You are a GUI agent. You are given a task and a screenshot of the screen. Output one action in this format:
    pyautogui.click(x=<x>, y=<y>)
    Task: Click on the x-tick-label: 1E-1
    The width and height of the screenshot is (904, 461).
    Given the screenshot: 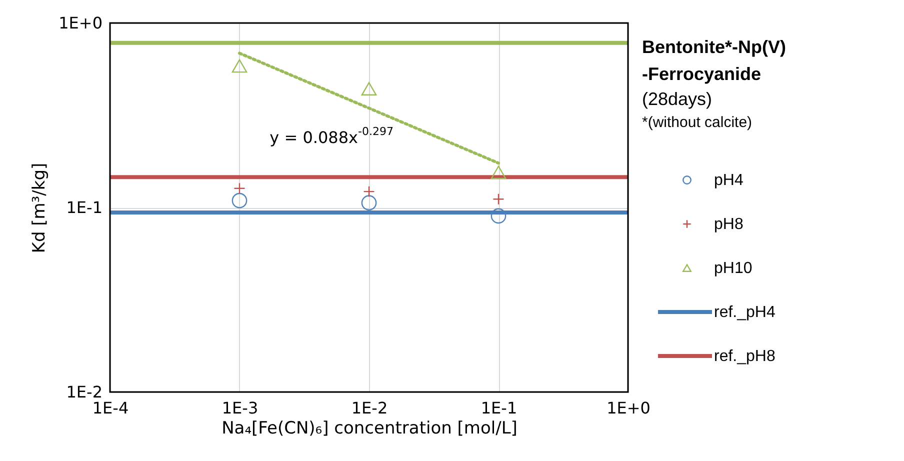 What is the action you would take?
    pyautogui.click(x=499, y=408)
    